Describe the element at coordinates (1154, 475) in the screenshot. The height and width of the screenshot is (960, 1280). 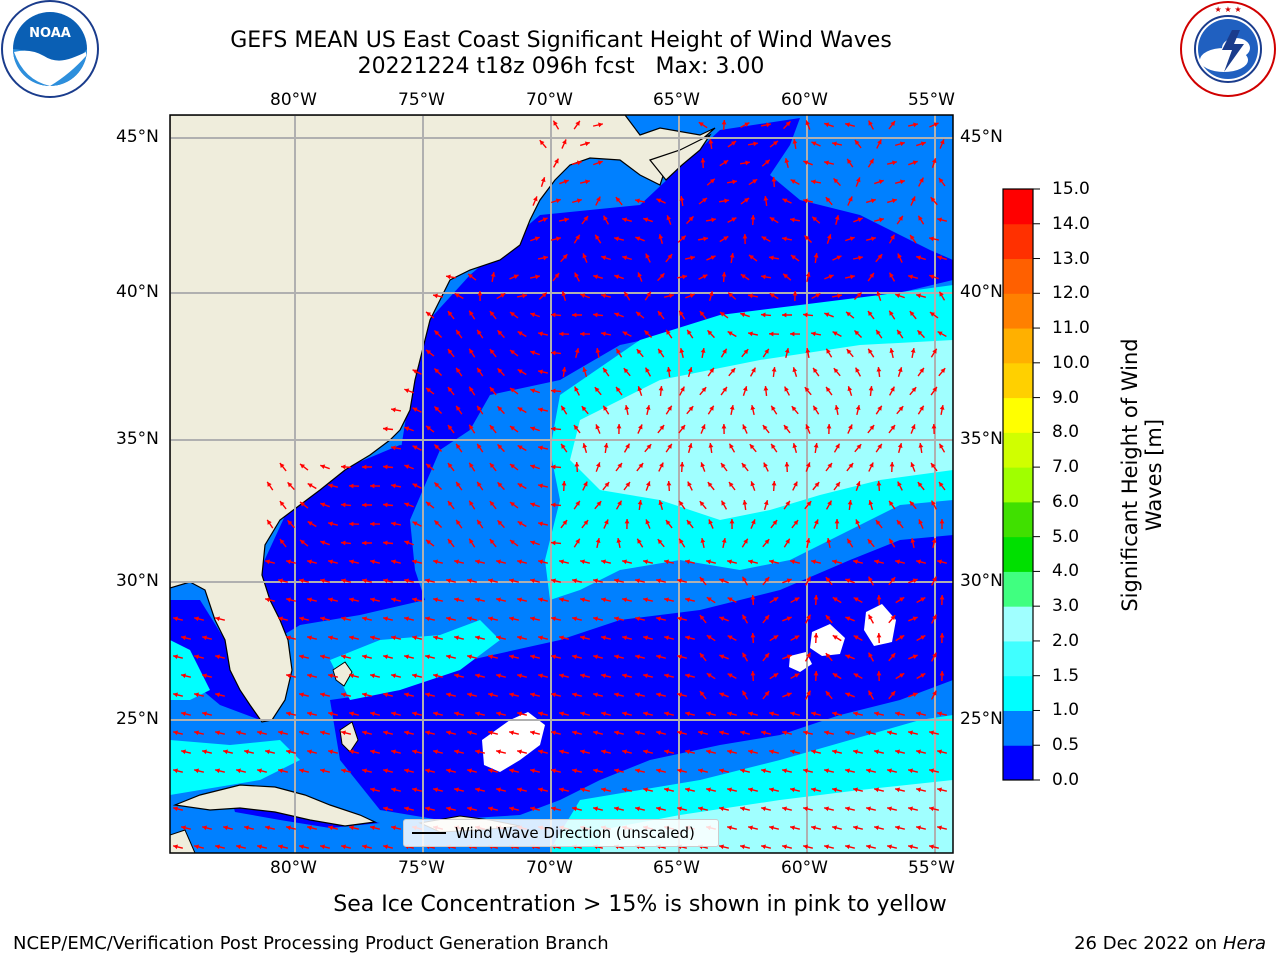
I see `colorbar-label-line2: Waves [m]` at that location.